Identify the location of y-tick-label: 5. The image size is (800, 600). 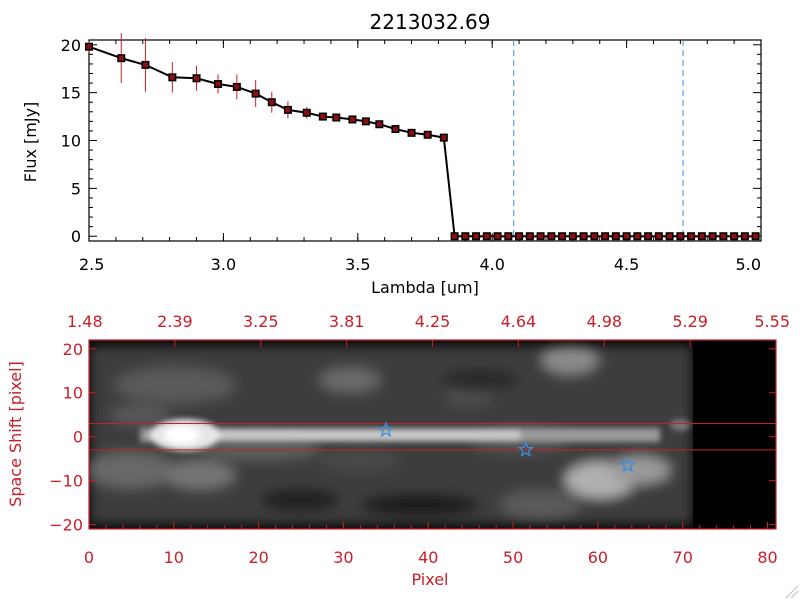
(76, 188).